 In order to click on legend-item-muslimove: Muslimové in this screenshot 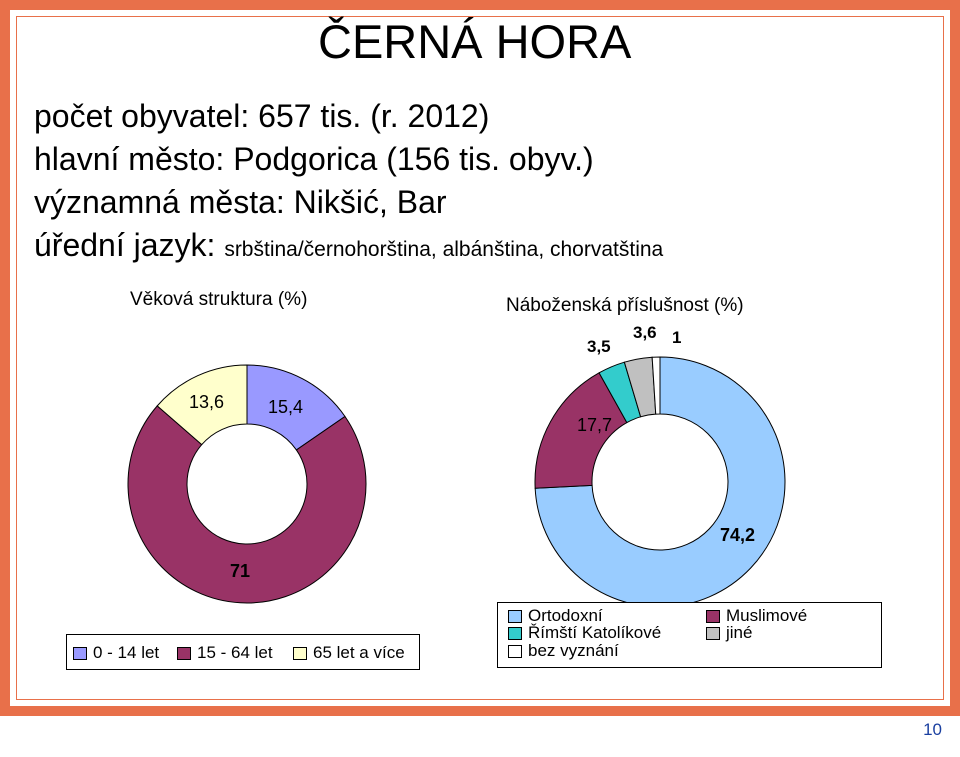, I will do `click(756, 616)`.